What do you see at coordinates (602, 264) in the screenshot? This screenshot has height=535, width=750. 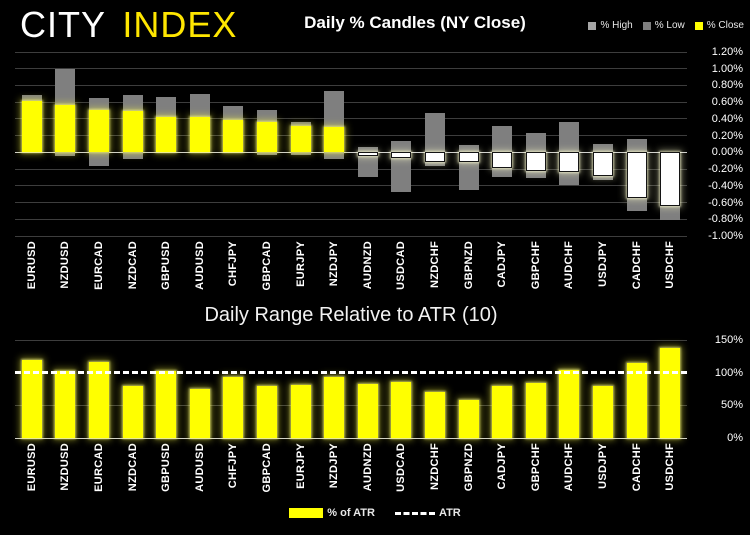 I see `category-label-text: USDJPY` at bounding box center [602, 264].